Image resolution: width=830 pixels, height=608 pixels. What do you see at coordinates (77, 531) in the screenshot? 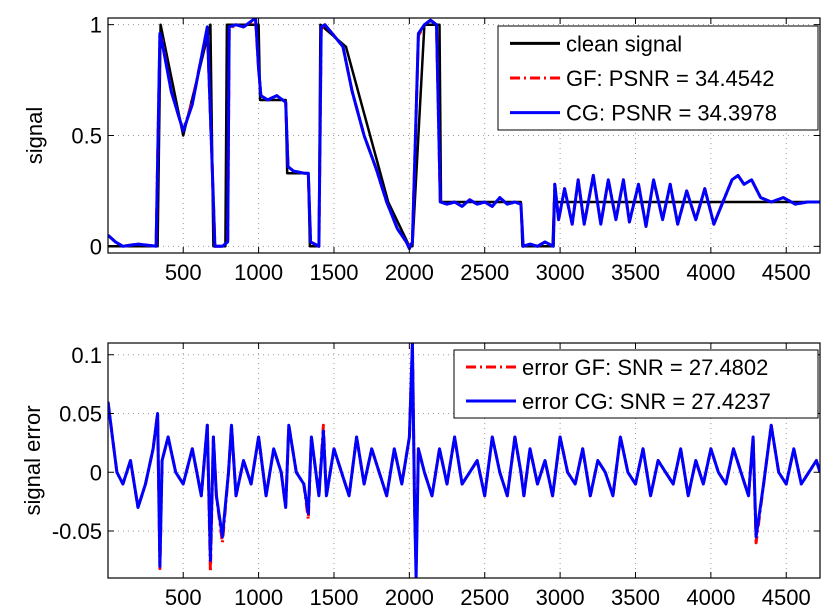
I see `y-tick-label: -0.05` at bounding box center [77, 531].